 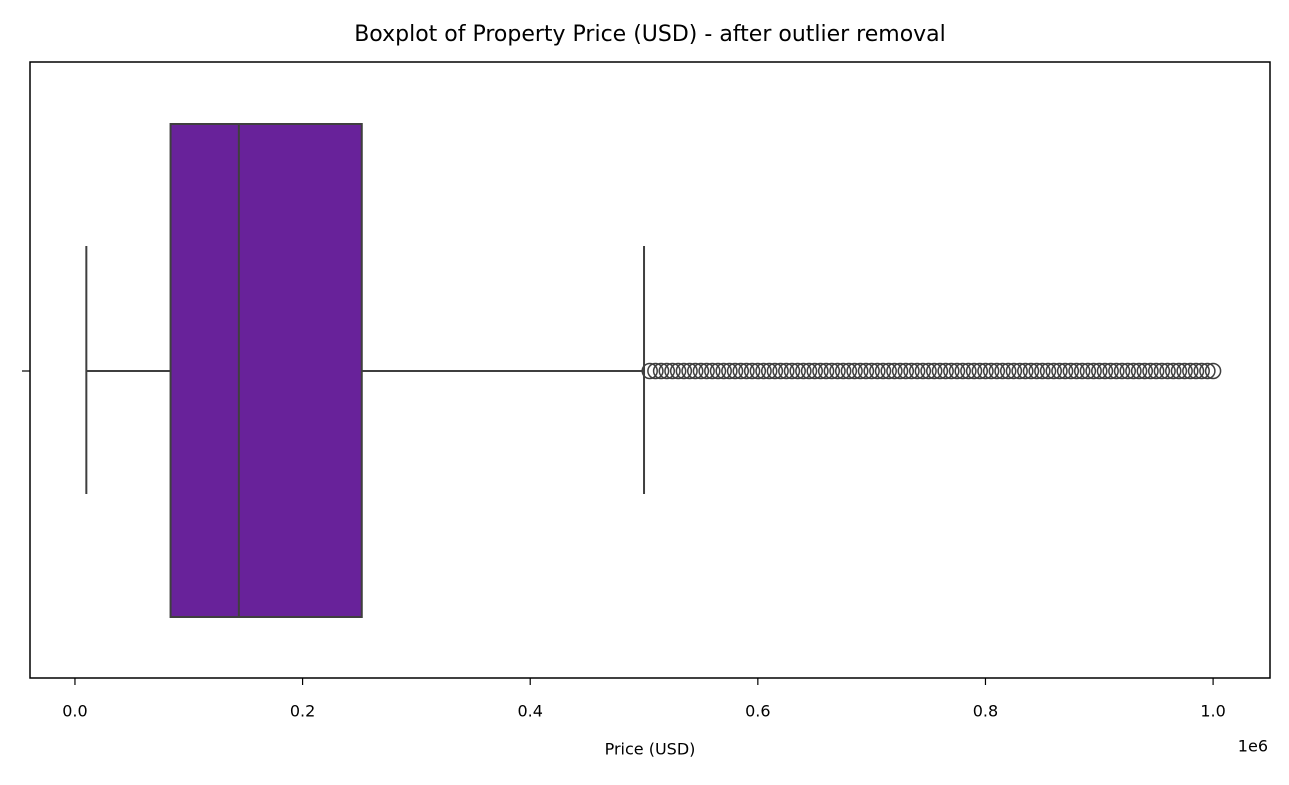 What do you see at coordinates (302, 711) in the screenshot?
I see `x-tick-label: 0.2` at bounding box center [302, 711].